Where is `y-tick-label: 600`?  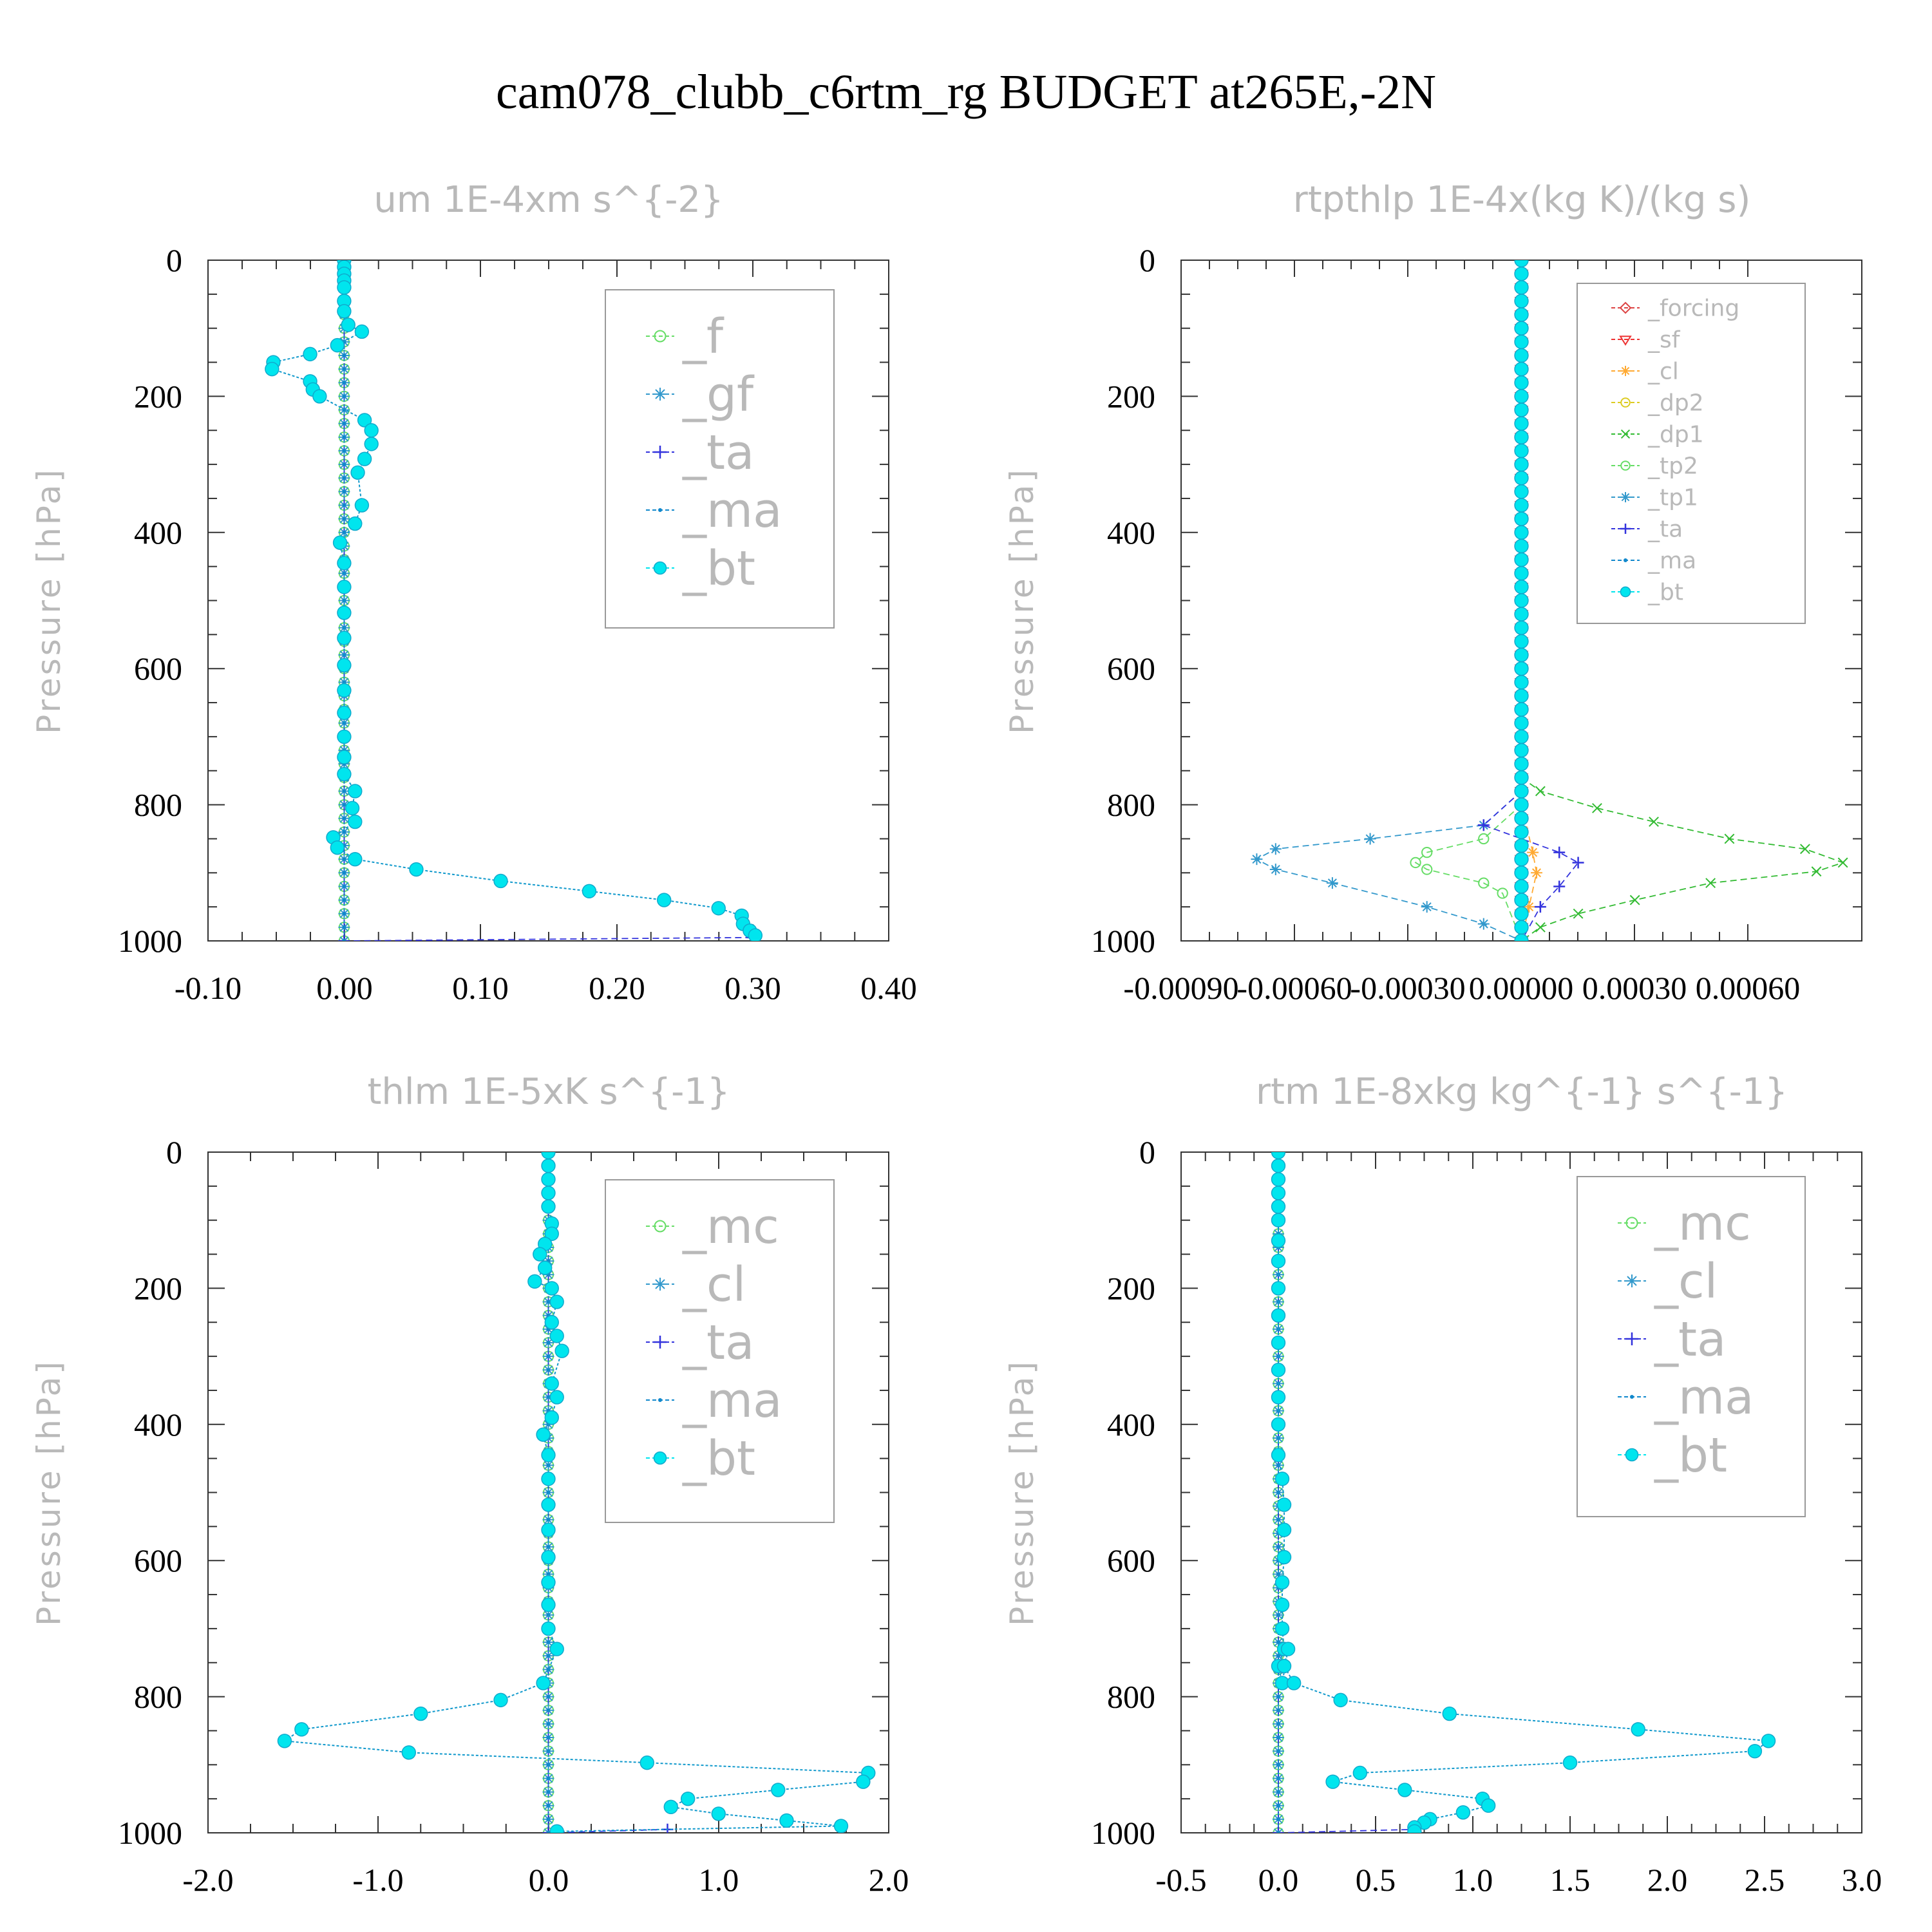
y-tick-label: 600 is located at coordinates (158, 668).